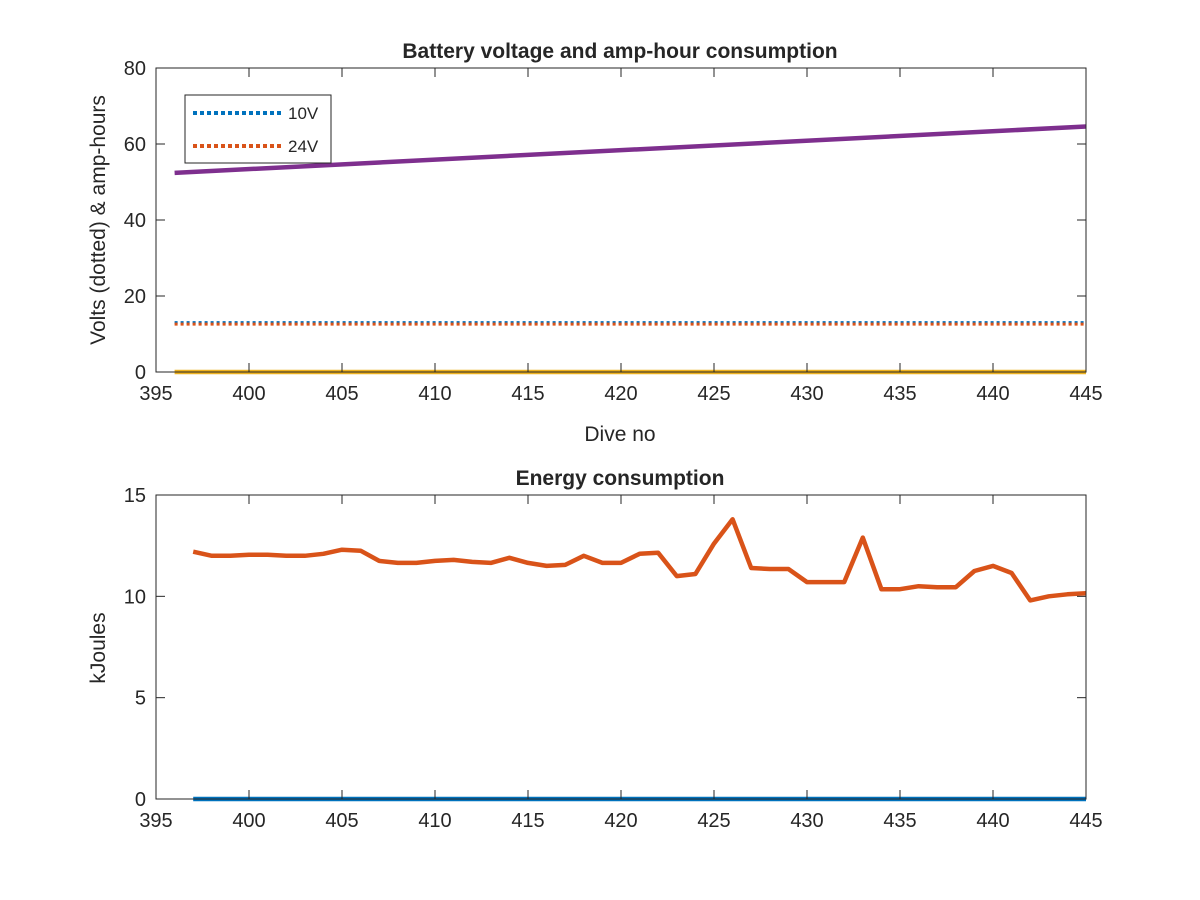 This screenshot has width=1200, height=900. I want to click on y-tick-label: 20, so click(135, 297).